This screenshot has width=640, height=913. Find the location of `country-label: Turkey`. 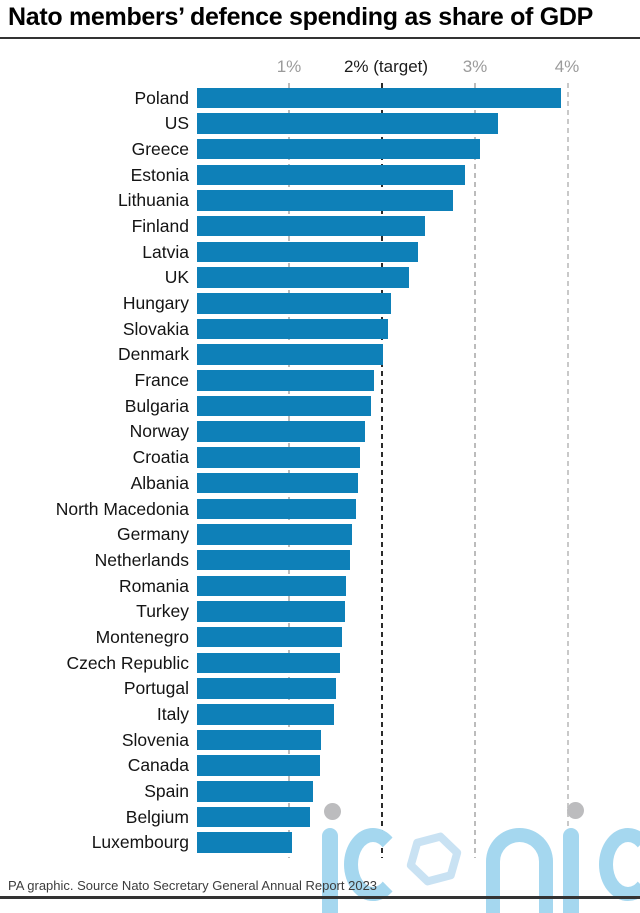

country-label: Turkey is located at coordinates (162, 611).